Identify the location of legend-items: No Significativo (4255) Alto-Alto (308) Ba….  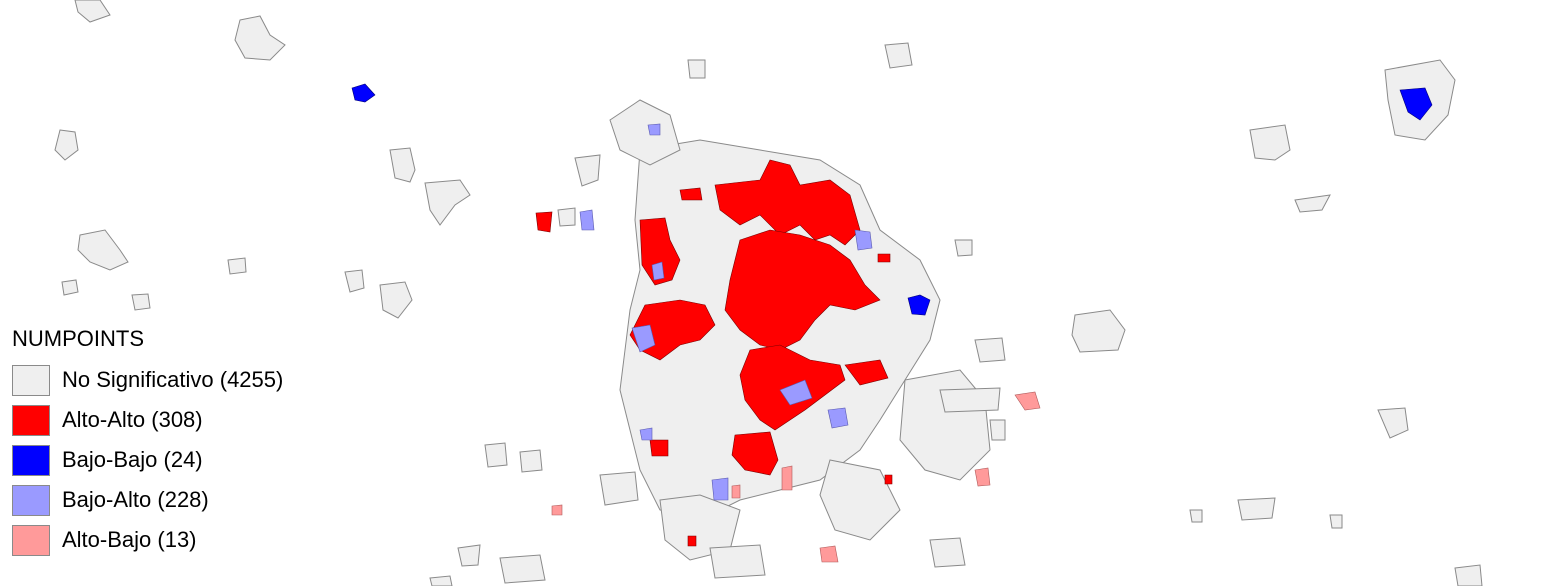
(147, 460).